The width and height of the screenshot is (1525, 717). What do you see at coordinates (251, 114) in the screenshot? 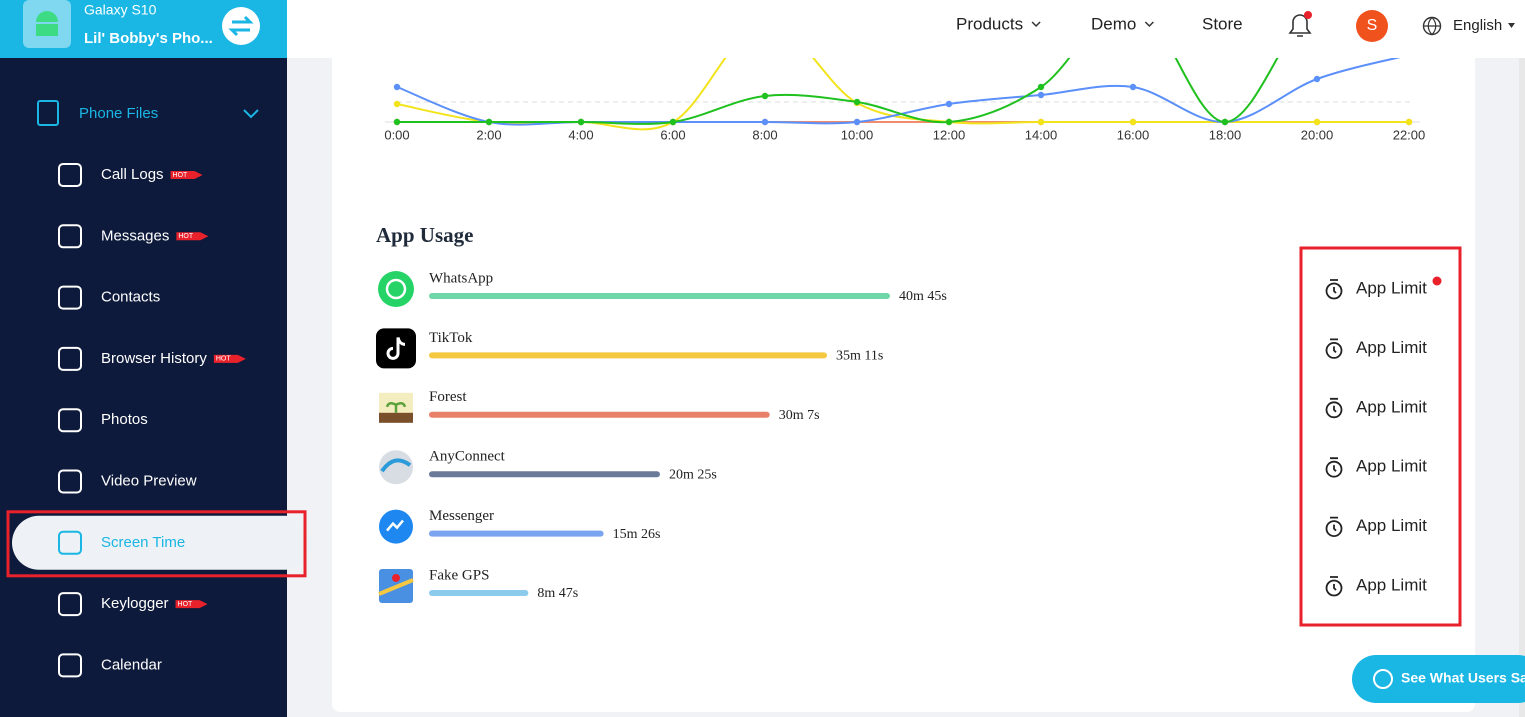
I see `chevron` at bounding box center [251, 114].